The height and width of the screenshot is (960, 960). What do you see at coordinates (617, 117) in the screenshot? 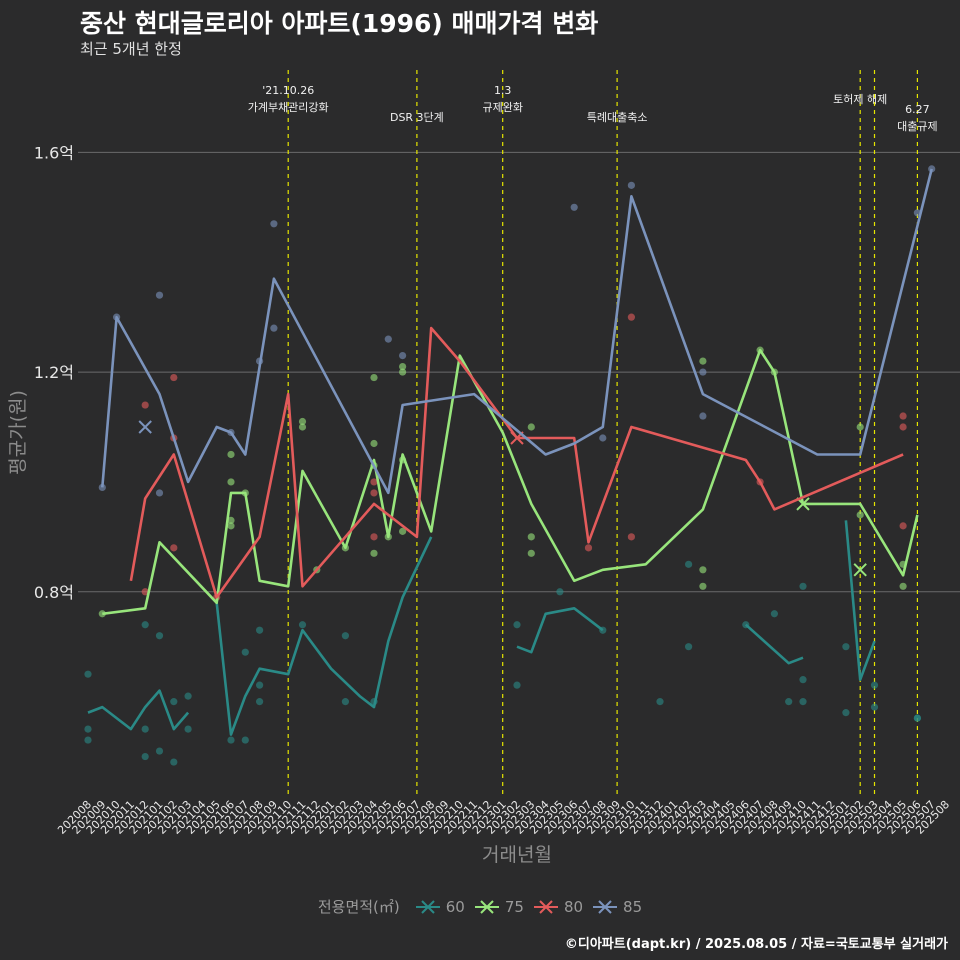
I see `annotation-label: 특례대출축소` at bounding box center [617, 117].